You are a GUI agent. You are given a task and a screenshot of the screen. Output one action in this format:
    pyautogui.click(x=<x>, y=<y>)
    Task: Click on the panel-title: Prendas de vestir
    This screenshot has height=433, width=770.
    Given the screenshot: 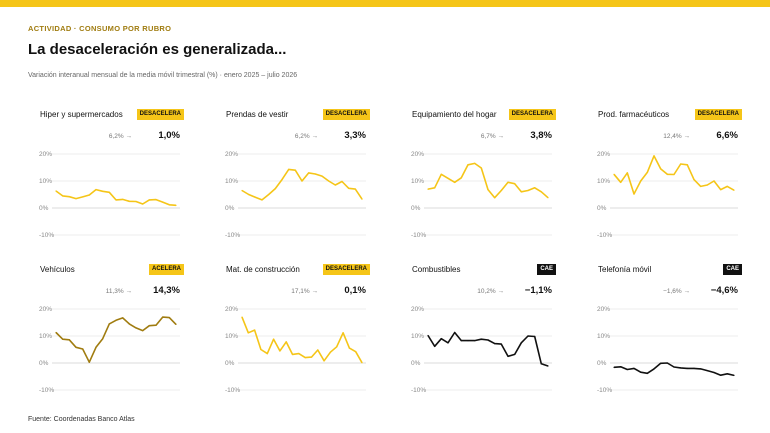 What is the action you would take?
    pyautogui.click(x=257, y=114)
    